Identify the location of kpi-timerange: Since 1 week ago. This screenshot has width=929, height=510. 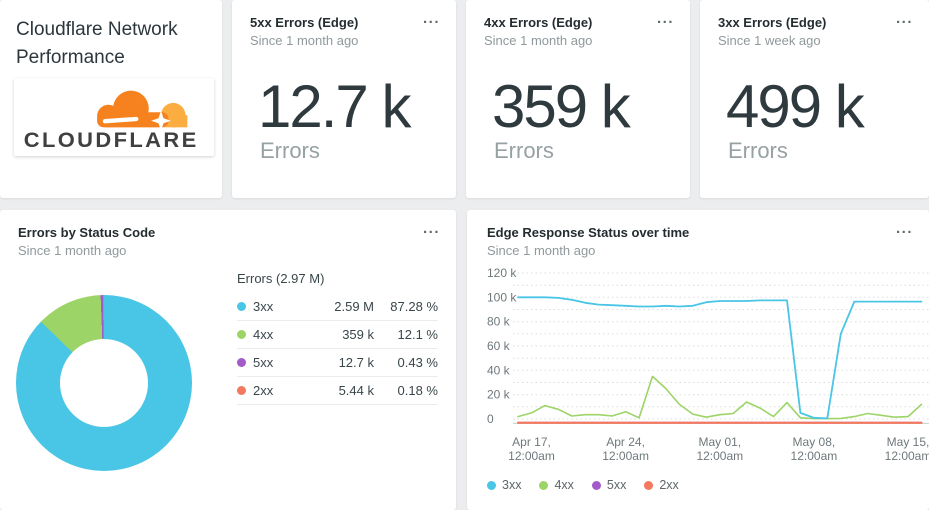
(769, 40).